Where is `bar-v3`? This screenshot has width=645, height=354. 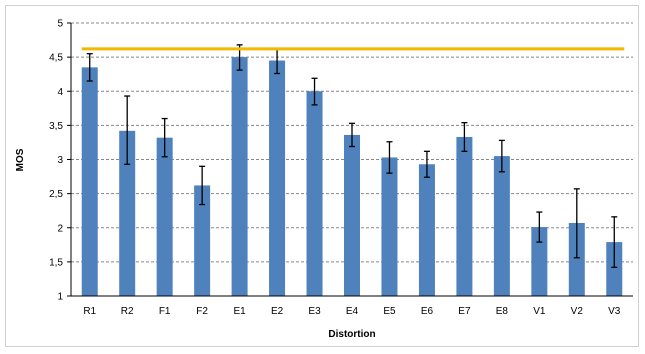 bar-v3 is located at coordinates (614, 269).